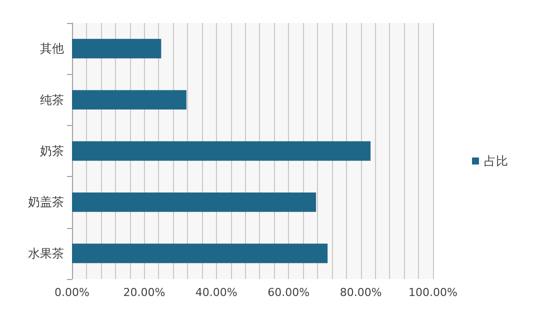 This screenshot has width=541, height=322. I want to click on x-tick-label: 100.00%, so click(433, 292).